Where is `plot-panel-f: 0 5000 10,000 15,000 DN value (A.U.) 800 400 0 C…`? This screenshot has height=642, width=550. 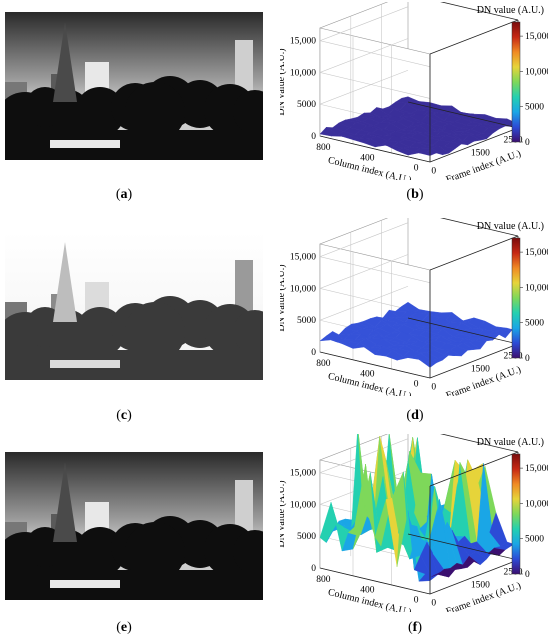 plot-panel-f: 0 5000 10,000 15,000 DN value (A.U.) 800 400 0 C… is located at coordinates (413, 521).